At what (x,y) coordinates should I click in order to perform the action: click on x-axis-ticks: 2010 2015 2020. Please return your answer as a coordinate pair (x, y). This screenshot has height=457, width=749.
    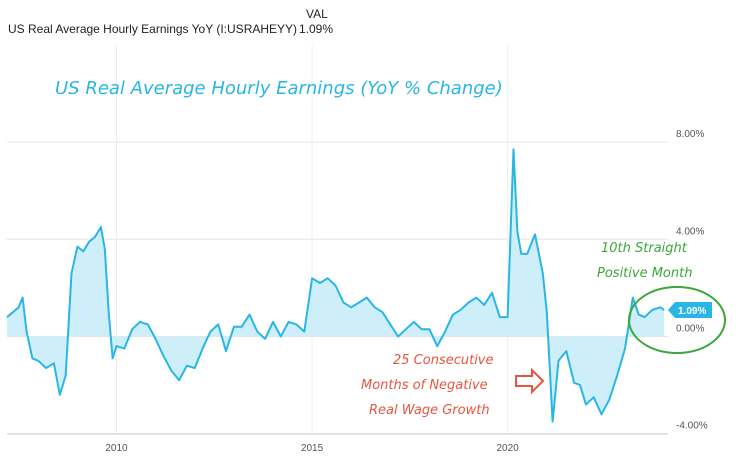
    Looking at the image, I should click on (312, 448).